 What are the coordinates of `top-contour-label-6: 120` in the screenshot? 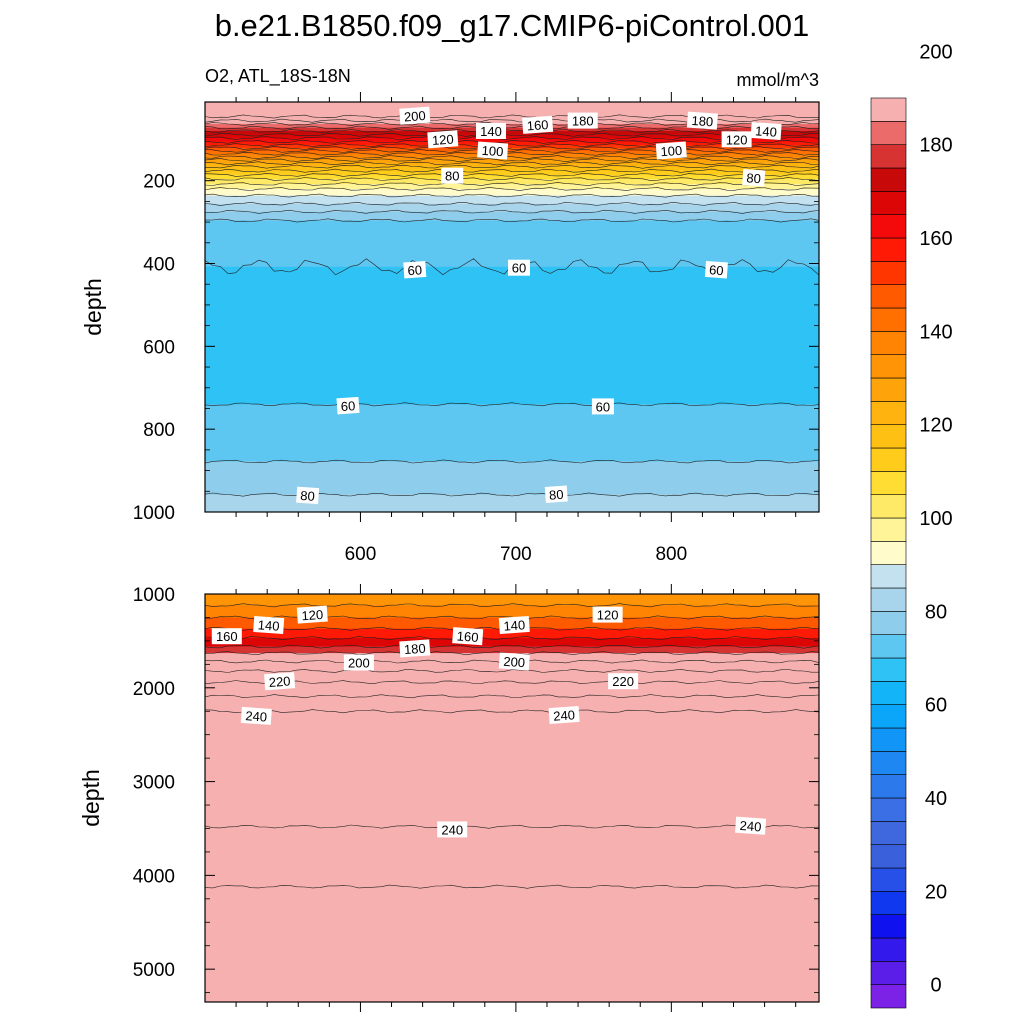 It's located at (443, 139).